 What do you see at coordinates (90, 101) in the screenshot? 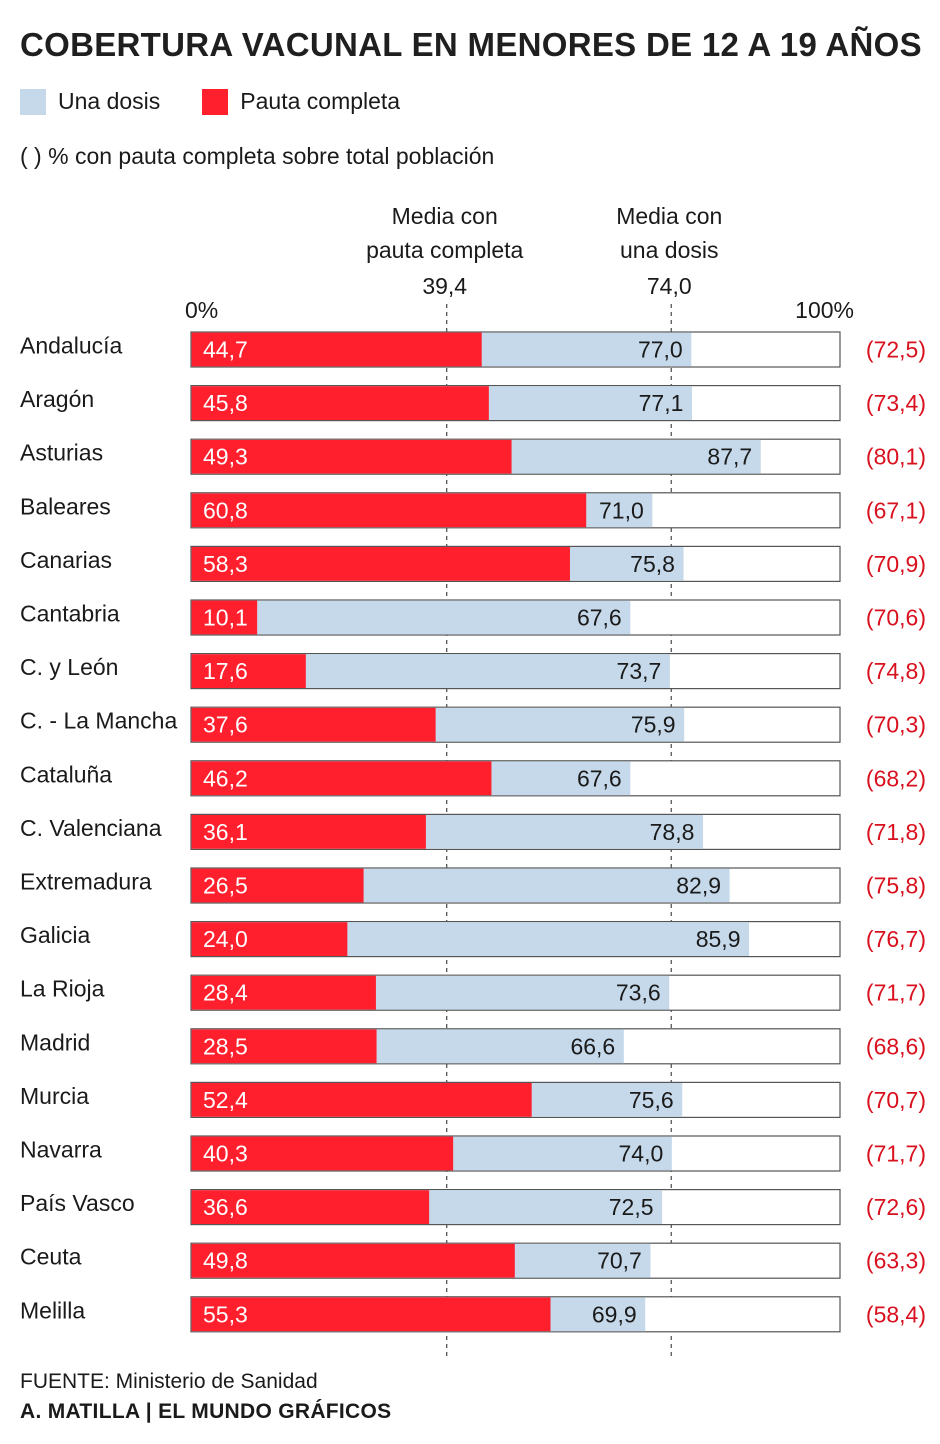
I see `legend-item-una-dosis: Una dosis` at bounding box center [90, 101].